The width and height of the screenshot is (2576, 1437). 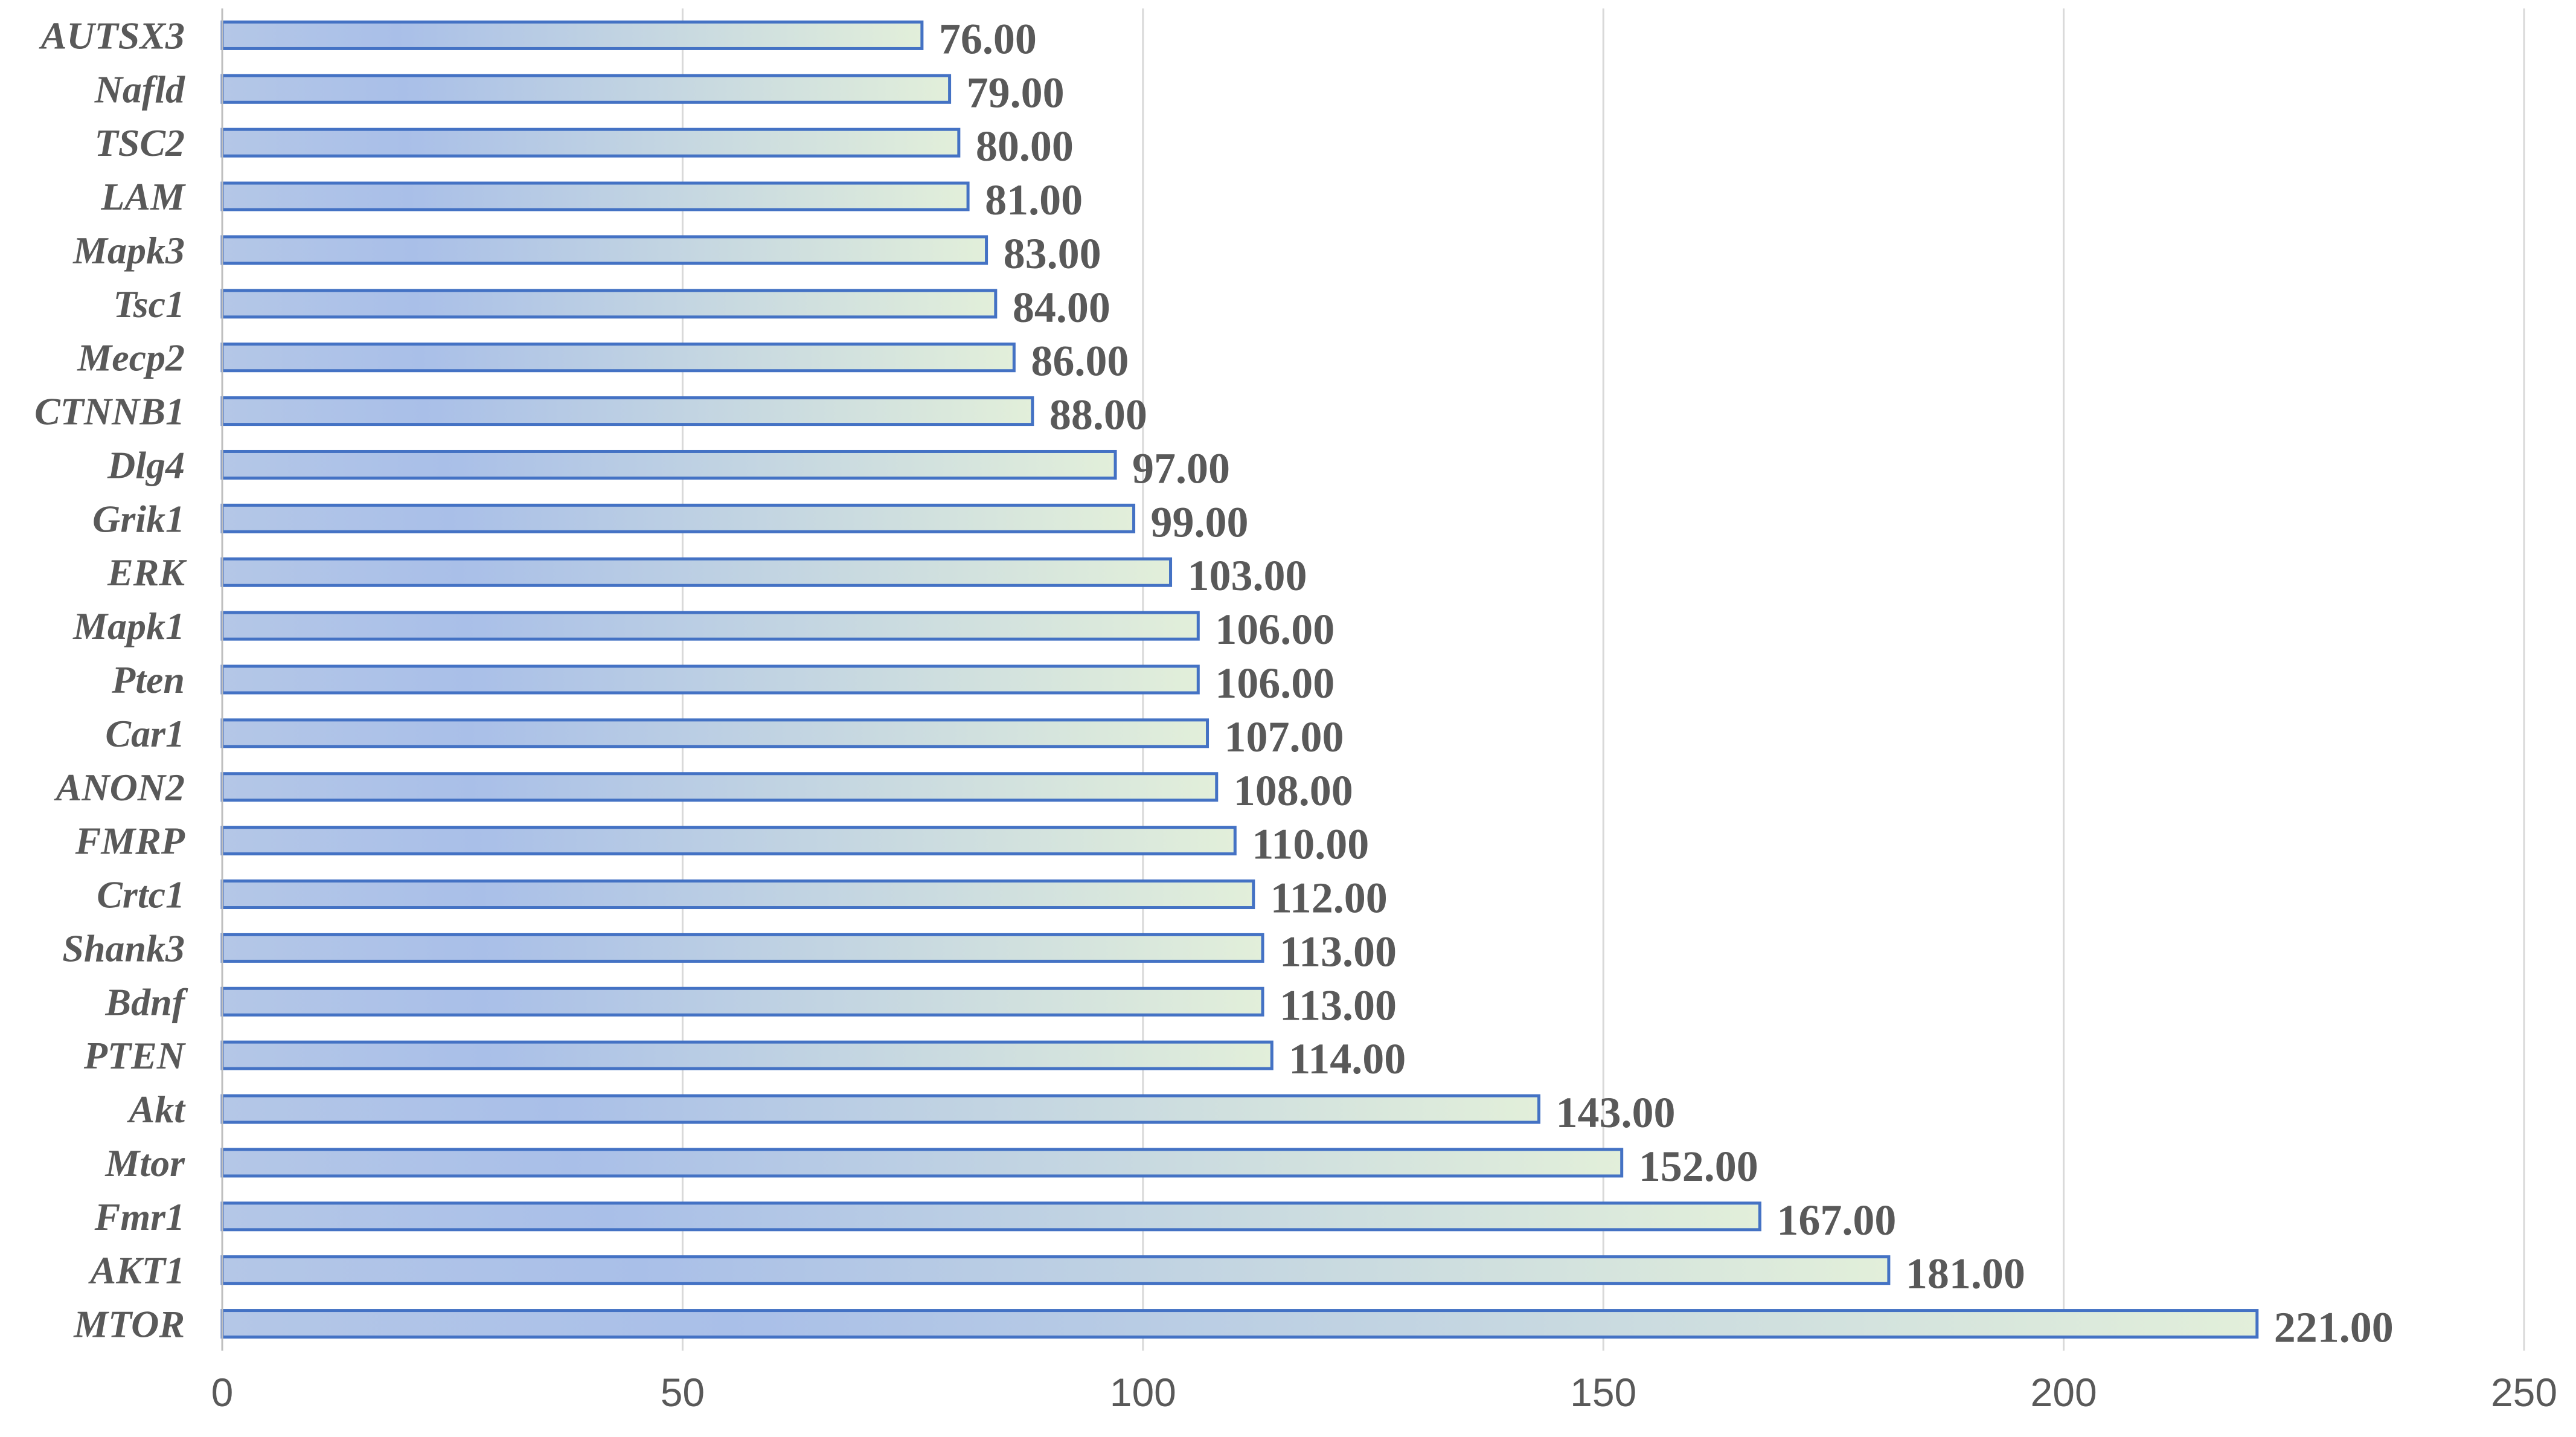 What do you see at coordinates (136, 1270) in the screenshot?
I see `category-label: AKT1` at bounding box center [136, 1270].